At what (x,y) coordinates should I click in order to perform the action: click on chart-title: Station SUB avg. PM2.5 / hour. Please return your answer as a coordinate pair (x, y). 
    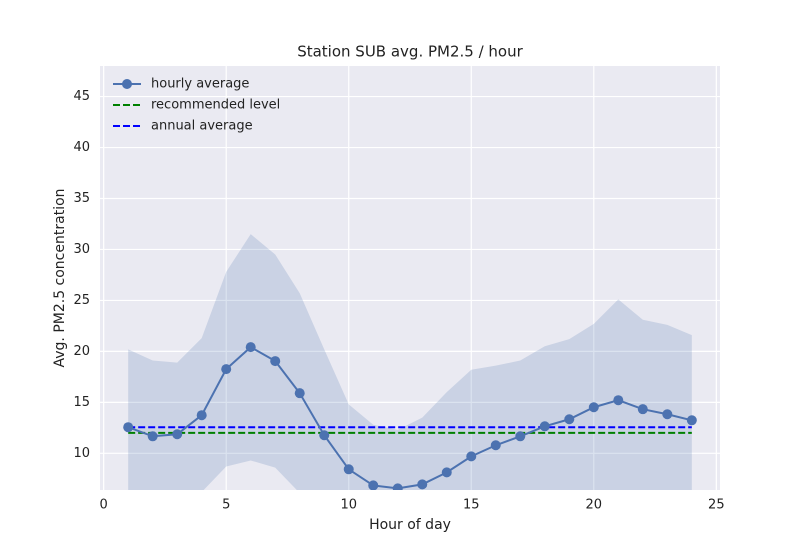
    Looking at the image, I should click on (410, 52).